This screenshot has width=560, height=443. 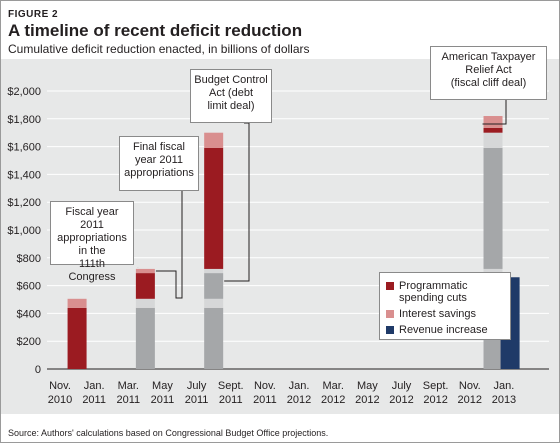 What do you see at coordinates (265, 393) in the screenshot?
I see `x-tick-label: Nov. 2011` at bounding box center [265, 393].